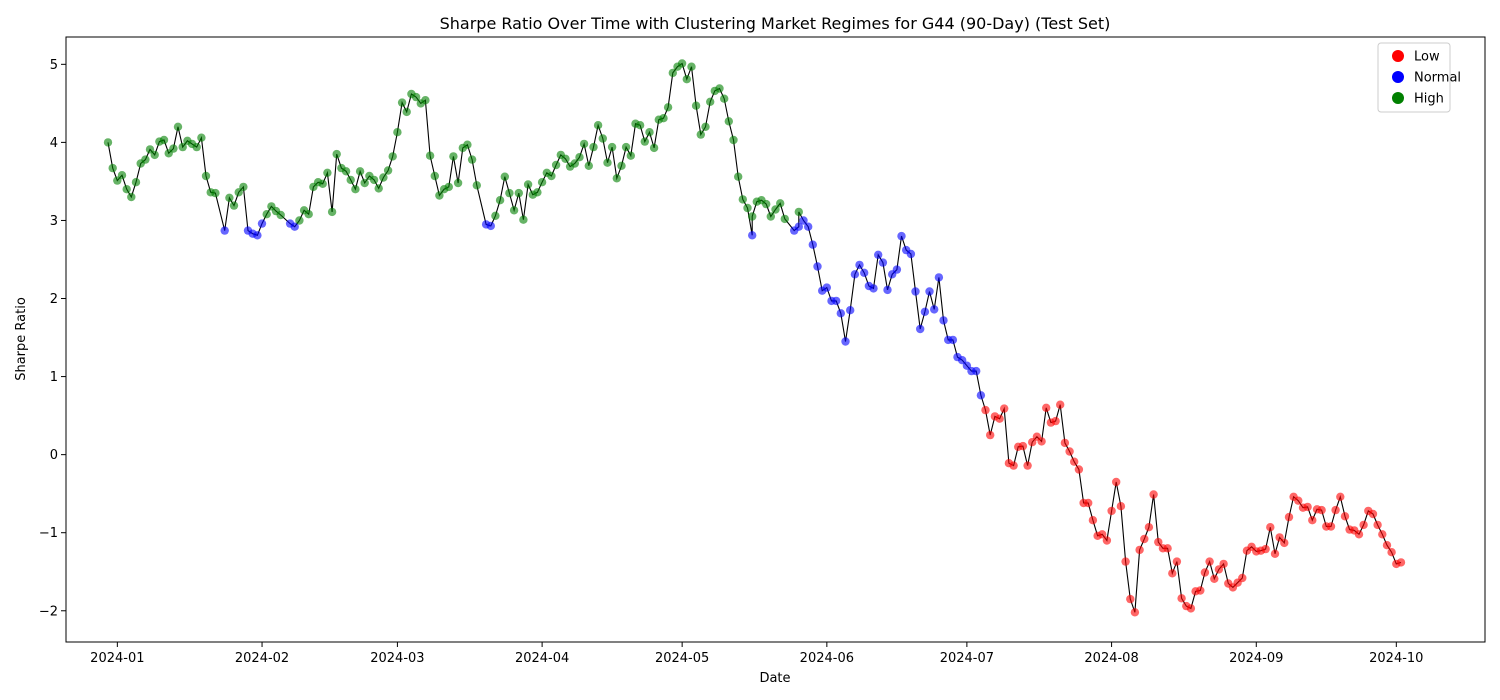  Describe the element at coordinates (48, 611) in the screenshot. I see `y-tick-label: −2` at that location.